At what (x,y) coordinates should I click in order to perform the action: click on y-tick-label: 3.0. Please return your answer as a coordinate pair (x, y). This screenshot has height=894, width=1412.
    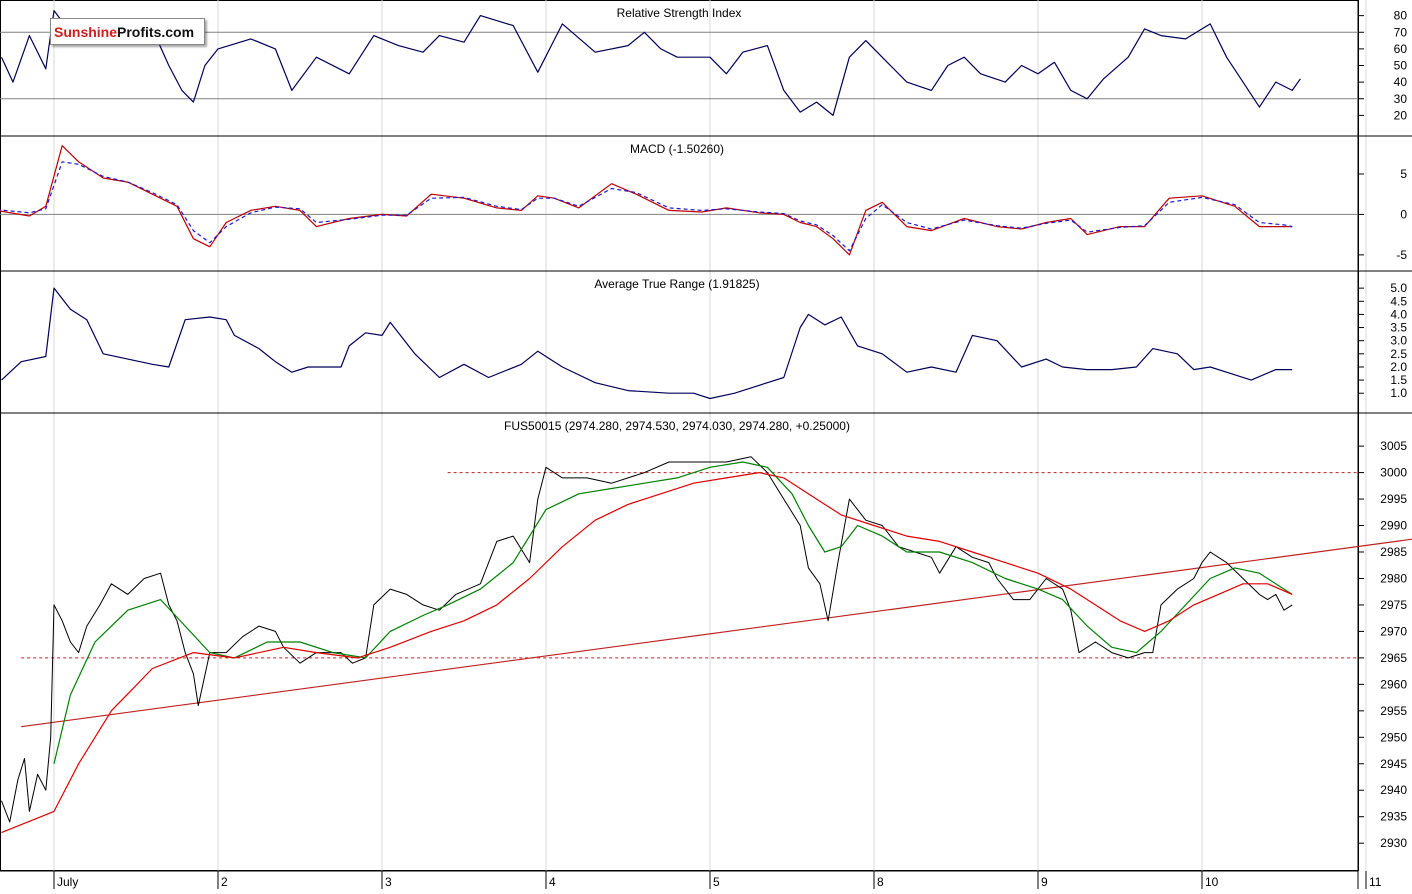
    Looking at the image, I should click on (1398, 341).